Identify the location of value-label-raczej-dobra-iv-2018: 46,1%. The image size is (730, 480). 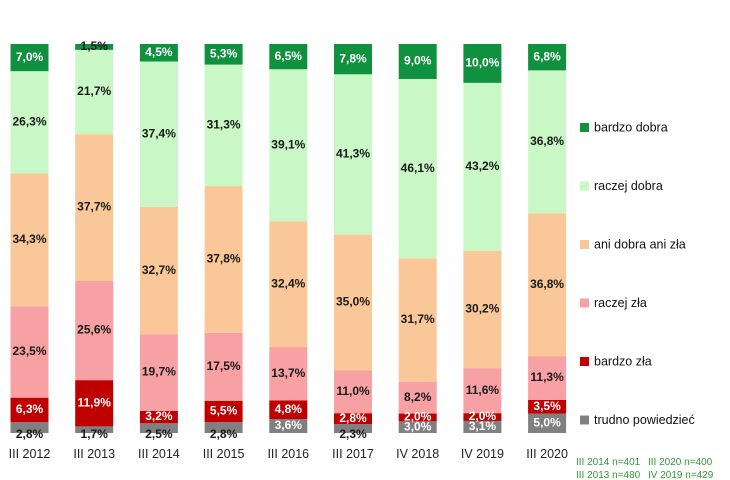
(418, 168).